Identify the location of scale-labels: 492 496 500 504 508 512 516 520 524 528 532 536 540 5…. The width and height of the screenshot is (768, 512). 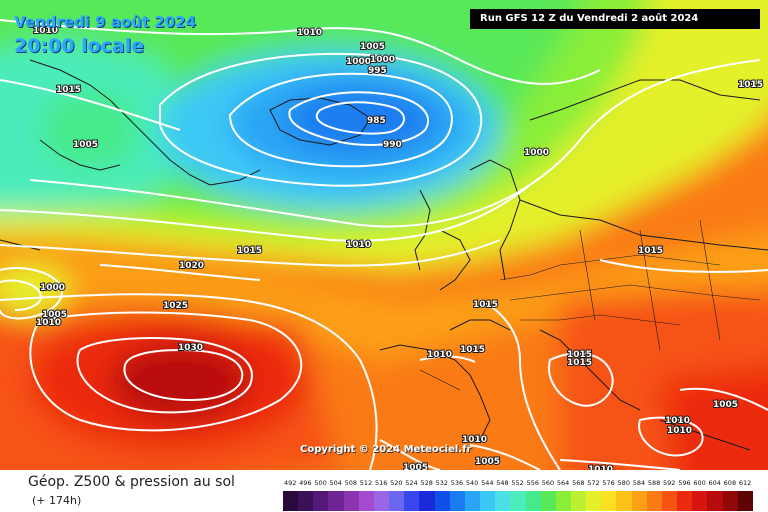
(518, 484).